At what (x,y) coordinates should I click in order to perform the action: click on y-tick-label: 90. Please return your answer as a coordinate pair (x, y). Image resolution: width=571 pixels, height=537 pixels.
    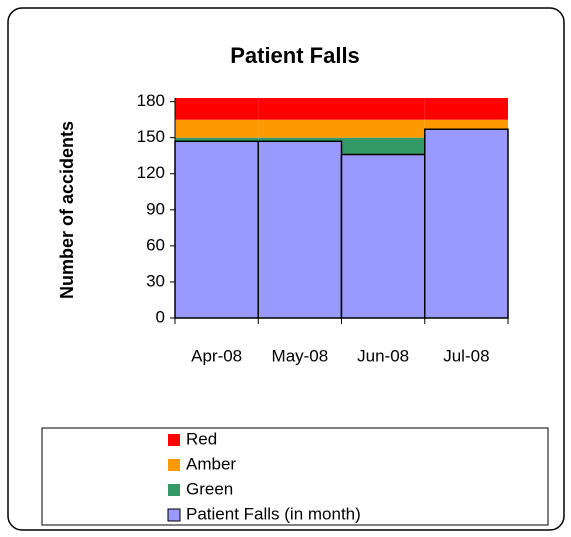
    Looking at the image, I should click on (155, 208).